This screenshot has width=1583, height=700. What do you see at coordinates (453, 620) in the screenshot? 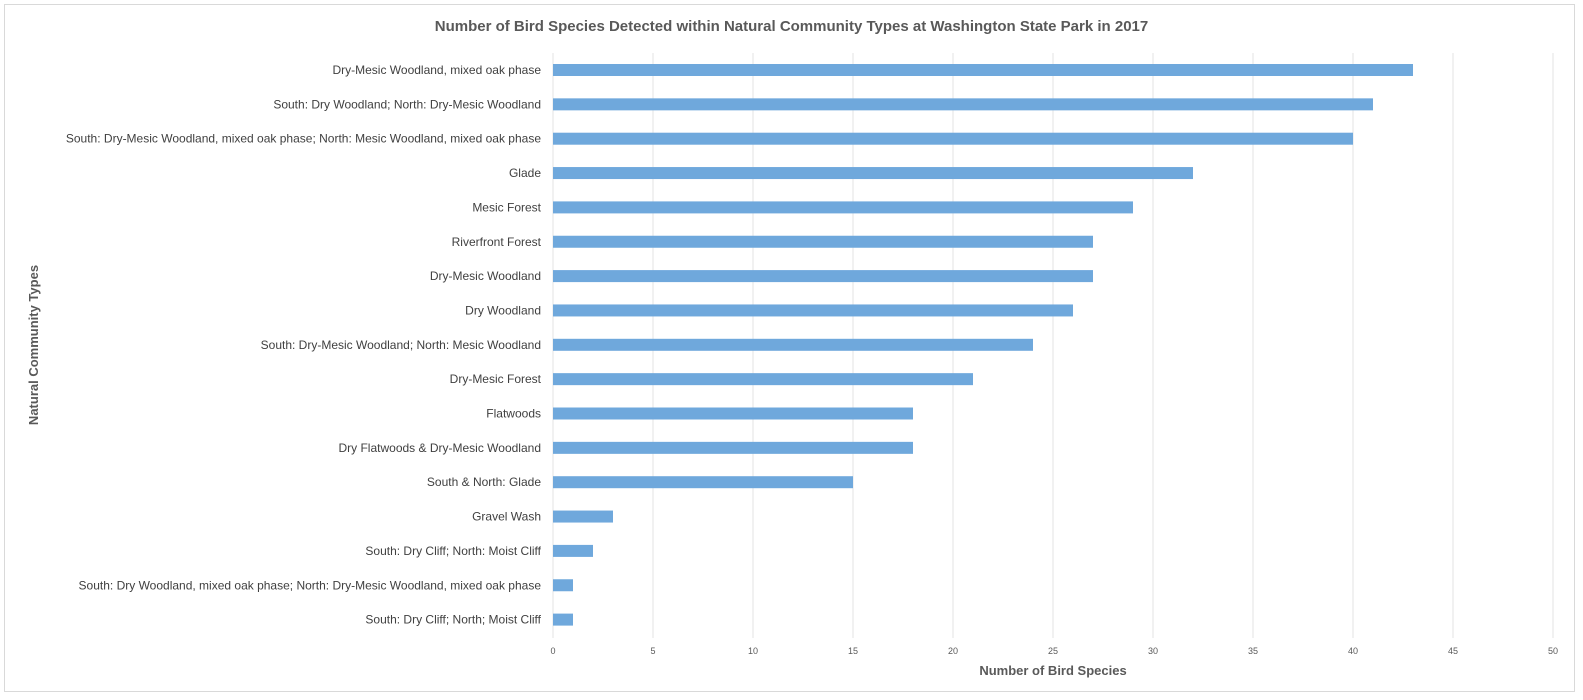
I see `category-label: South: Dry Cliff; North; Moist Cliff` at bounding box center [453, 620].